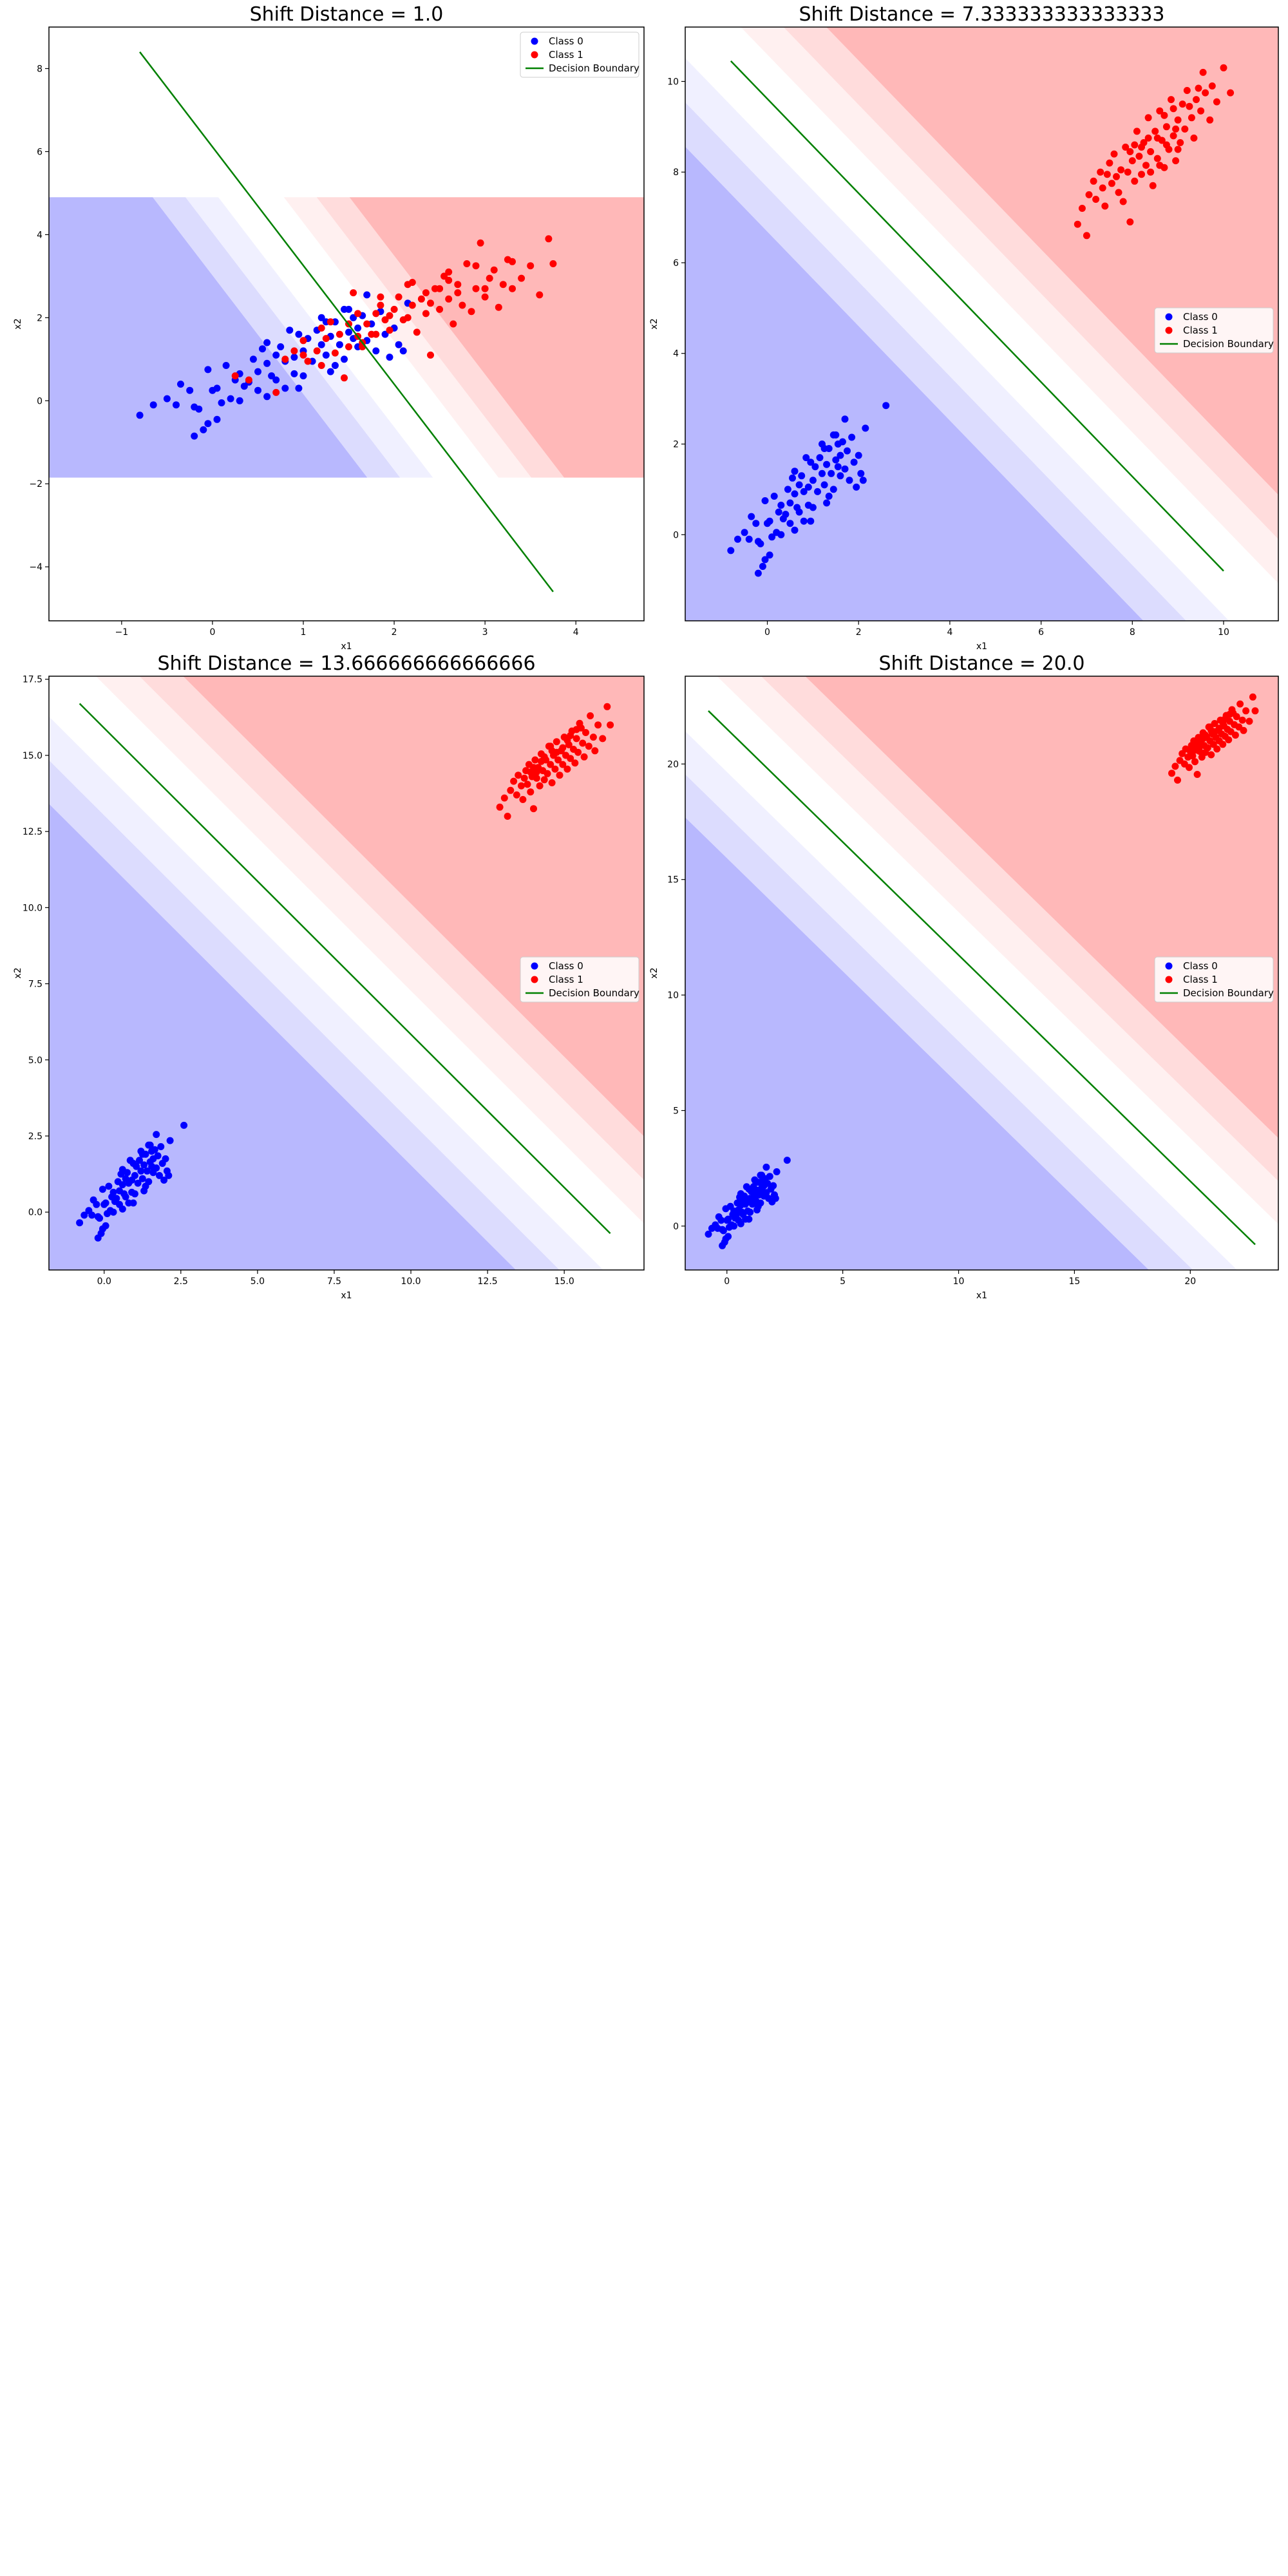 The width and height of the screenshot is (1288, 2576). What do you see at coordinates (36, 1137) in the screenshot?
I see `y-tick-label: 2.5` at bounding box center [36, 1137].